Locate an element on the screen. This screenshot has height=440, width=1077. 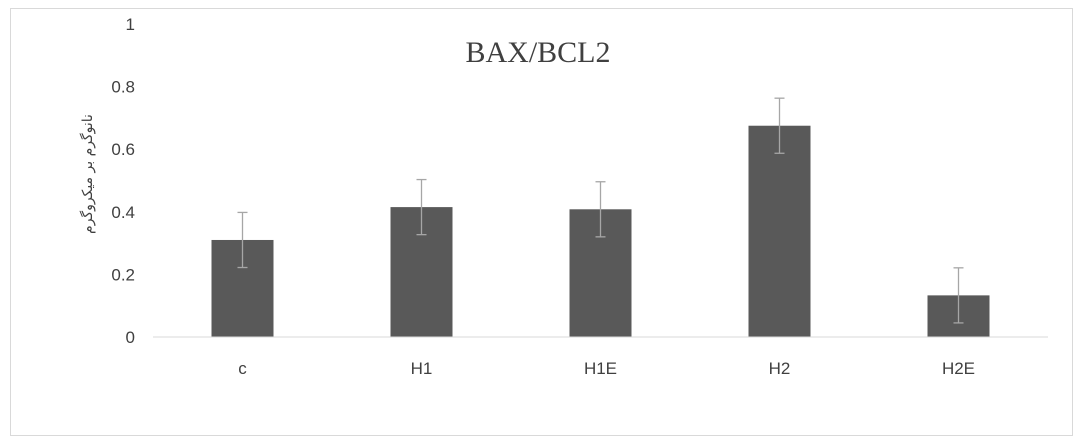
x-tick-label: H1 is located at coordinates (422, 368).